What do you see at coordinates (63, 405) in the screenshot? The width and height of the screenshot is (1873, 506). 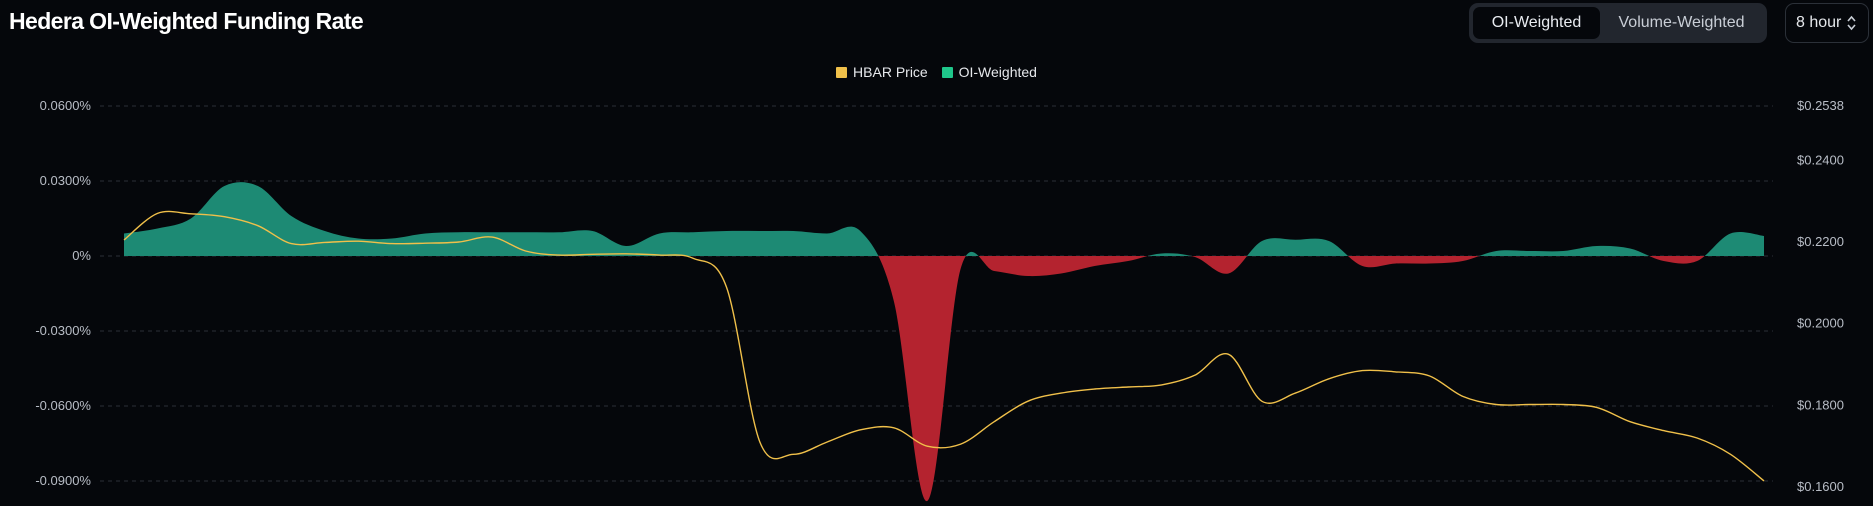 I see `left-tick-label: -0.0600%` at bounding box center [63, 405].